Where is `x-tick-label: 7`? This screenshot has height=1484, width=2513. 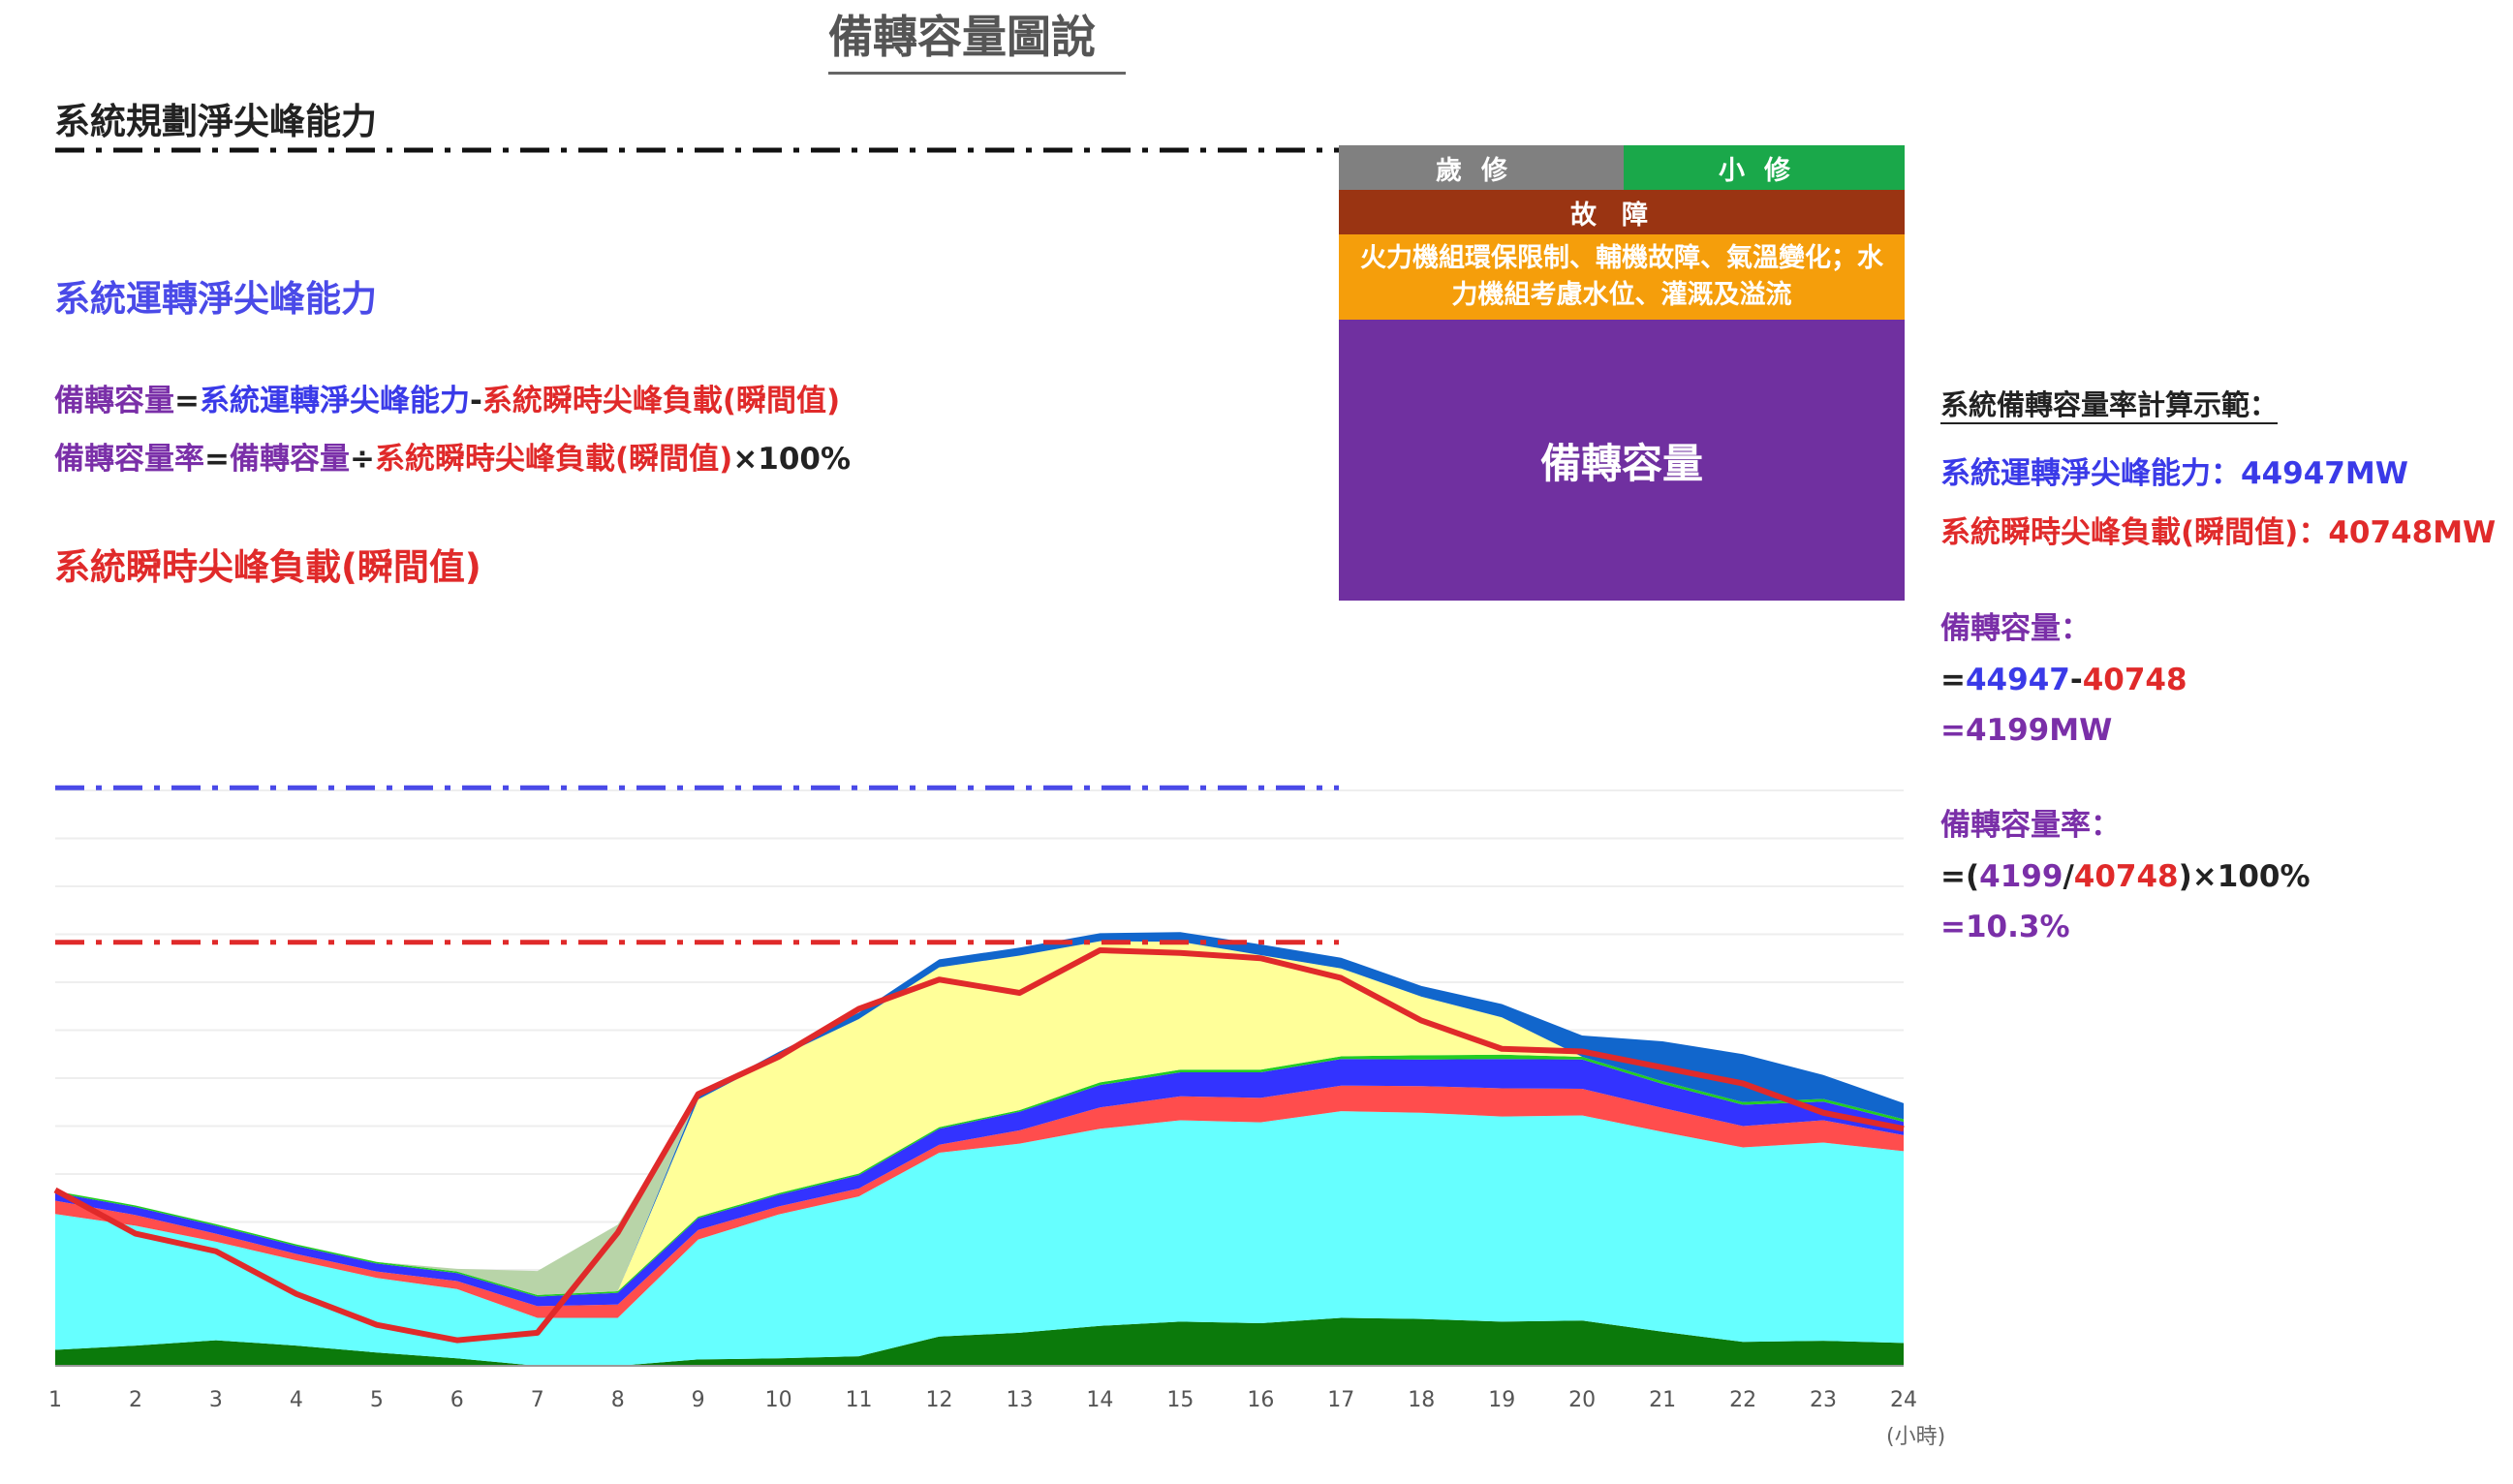 x-tick-label: 7 is located at coordinates (537, 1400).